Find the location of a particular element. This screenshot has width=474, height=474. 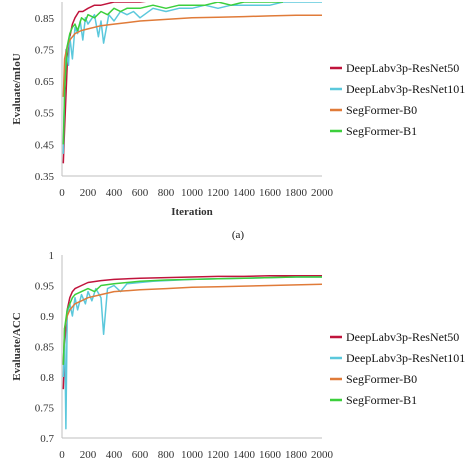

y-tick-label: 0.55 is located at coordinates (45, 114).